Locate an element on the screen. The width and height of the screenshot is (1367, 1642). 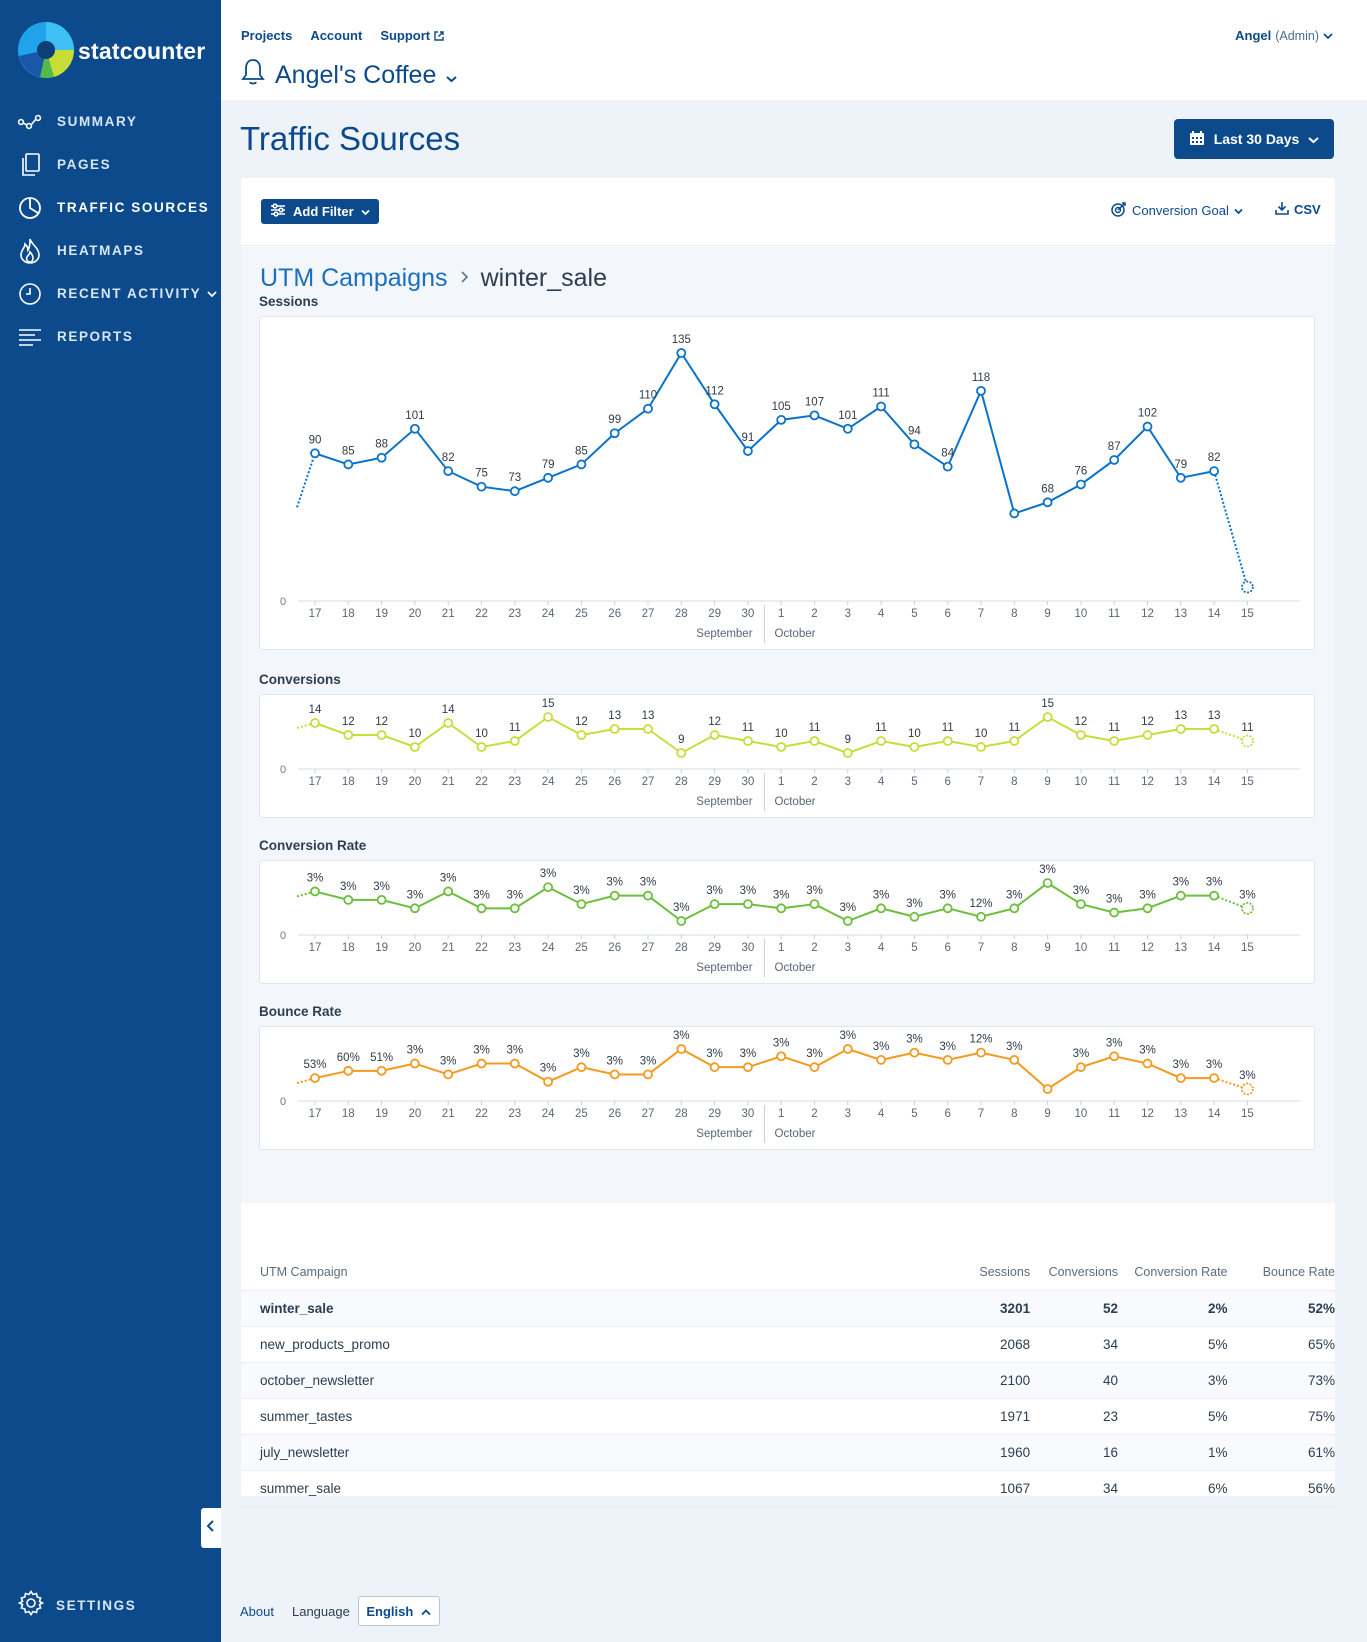
x-tick-label: 5 is located at coordinates (914, 782).